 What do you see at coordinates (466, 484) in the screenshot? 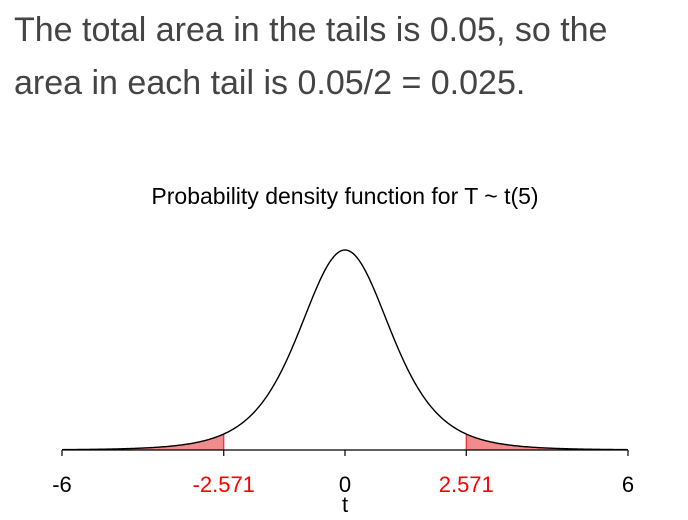
I see `x-tick-label: 2.571` at bounding box center [466, 484].